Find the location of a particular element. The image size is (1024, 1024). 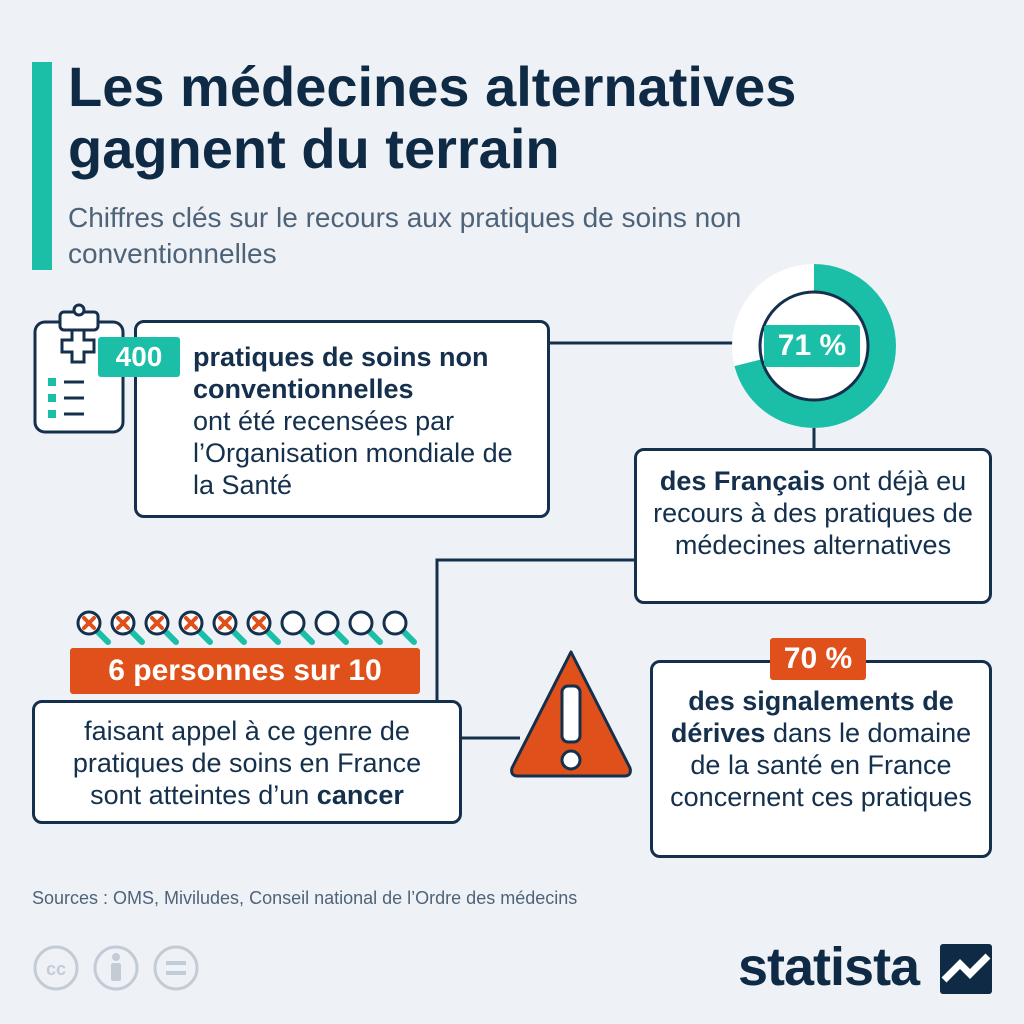

stat-cancer-bold: cancer is located at coordinates (360, 795).